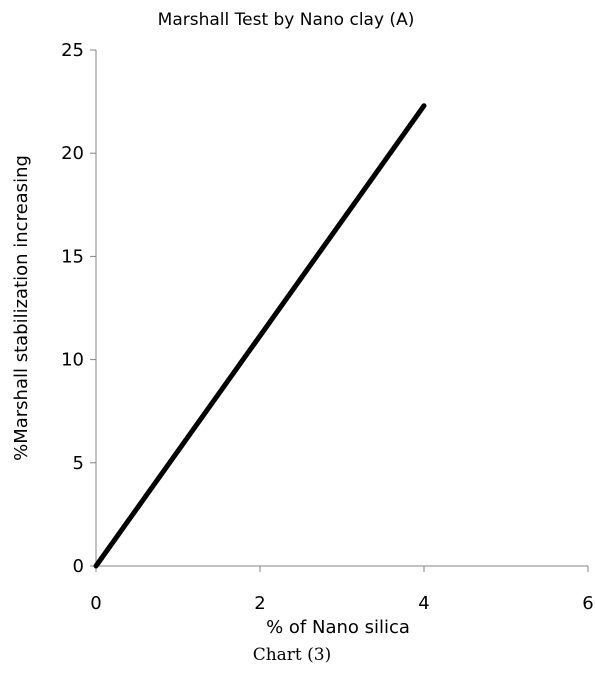  What do you see at coordinates (587, 603) in the screenshot?
I see `x-tick-label: 6` at bounding box center [587, 603].